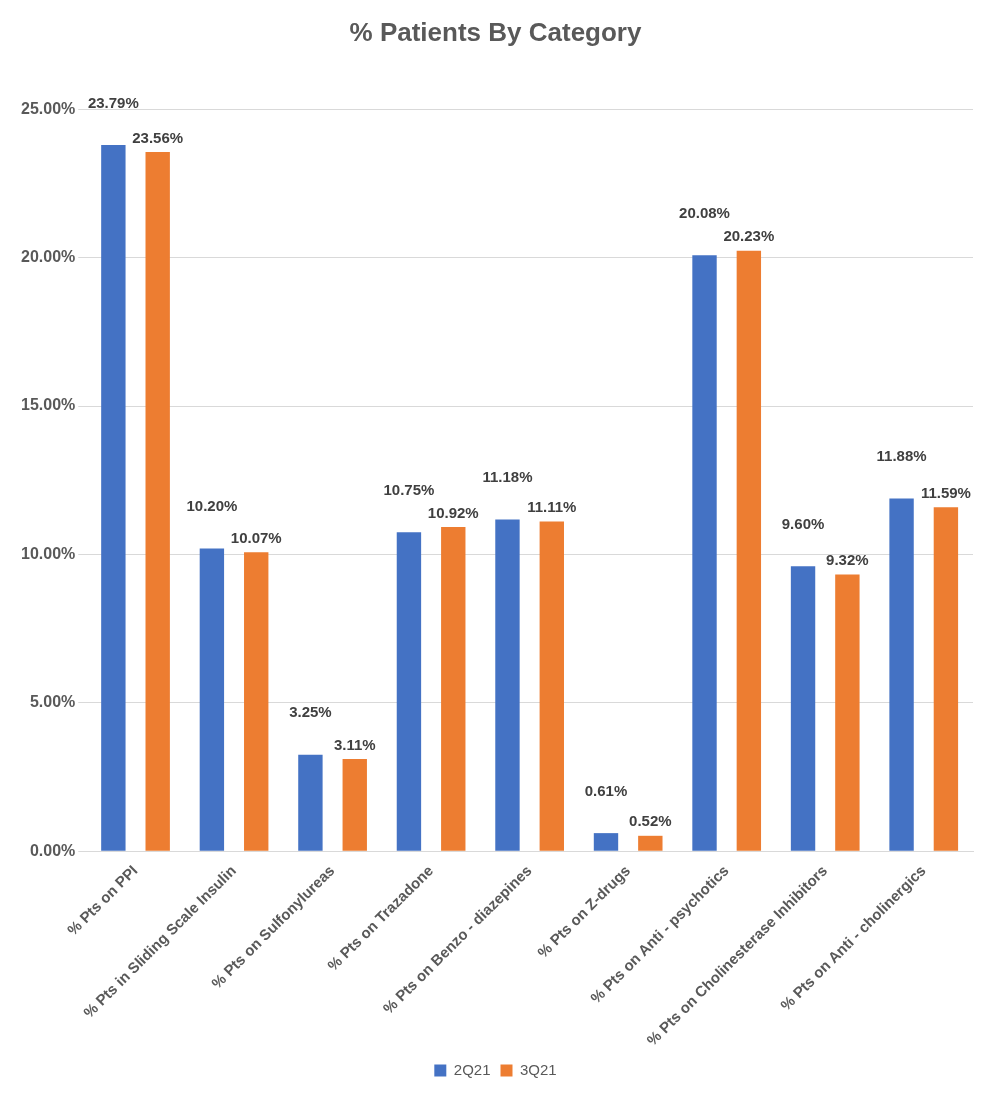 The height and width of the screenshot is (1098, 1002). Describe the element at coordinates (354, 744) in the screenshot. I see `data-label: 3.11%` at that location.